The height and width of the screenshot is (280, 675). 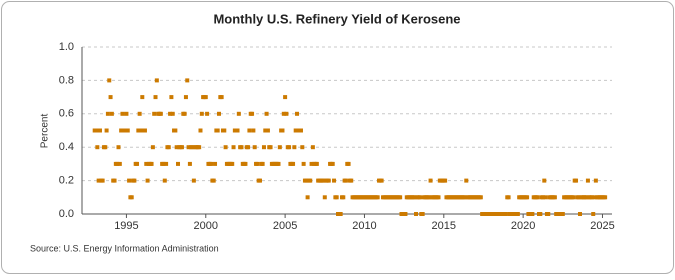 What do you see at coordinates (66, 80) in the screenshot?
I see `y-tick-label: 0.8` at bounding box center [66, 80].